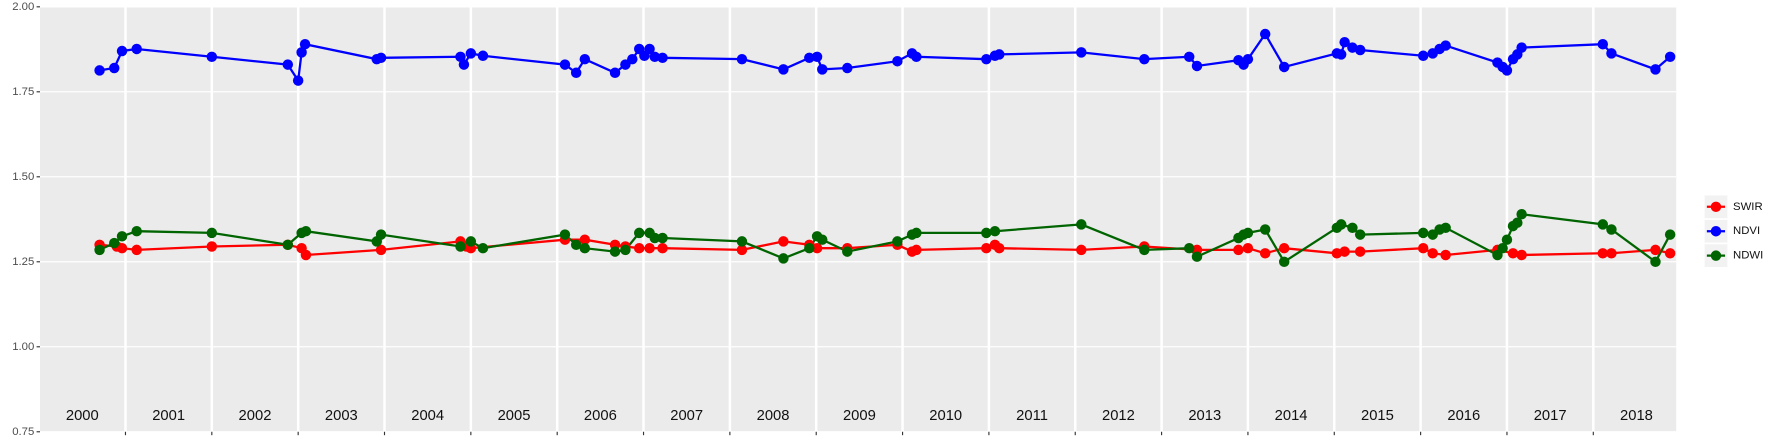 This screenshot has width=1773, height=442. Describe the element at coordinates (23, 92) in the screenshot. I see `y-tick-label: 1.75` at that location.